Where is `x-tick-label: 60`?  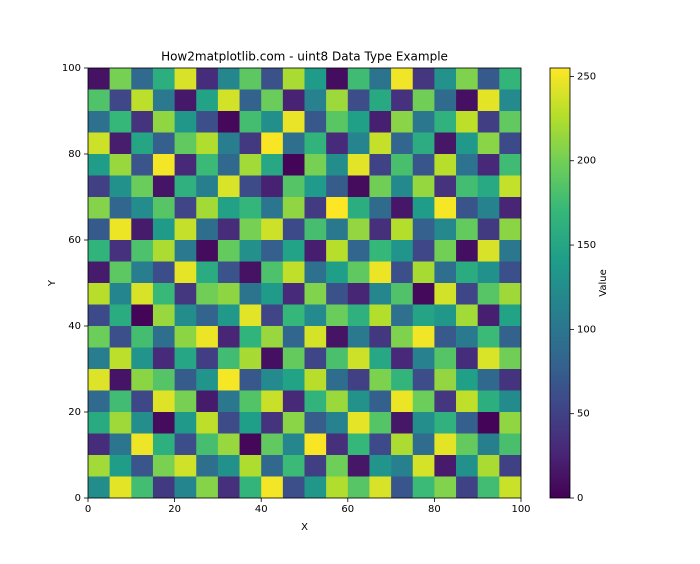 x-tick-label: 60 is located at coordinates (347, 509).